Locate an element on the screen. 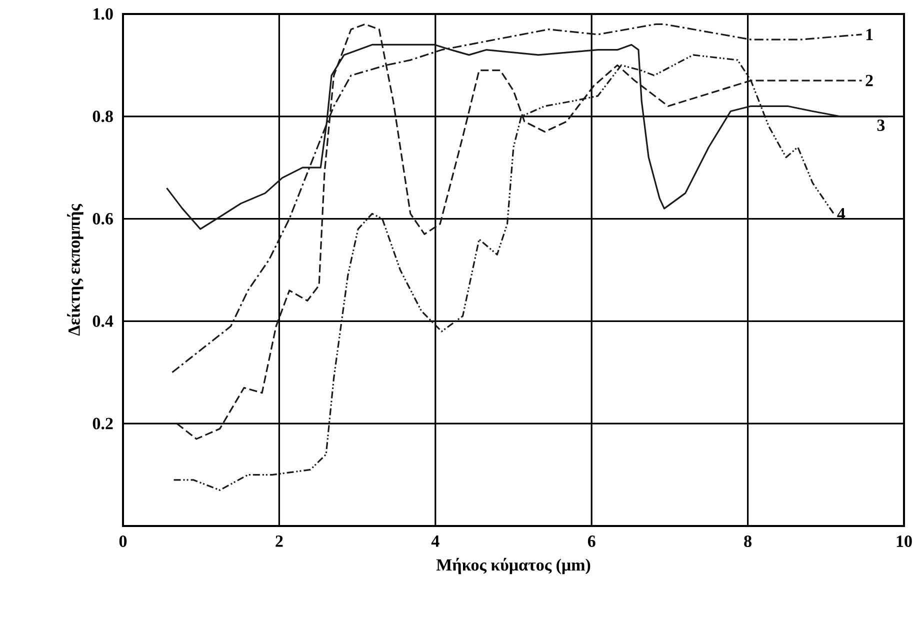  x-tick-label: 10 is located at coordinates (904, 541).